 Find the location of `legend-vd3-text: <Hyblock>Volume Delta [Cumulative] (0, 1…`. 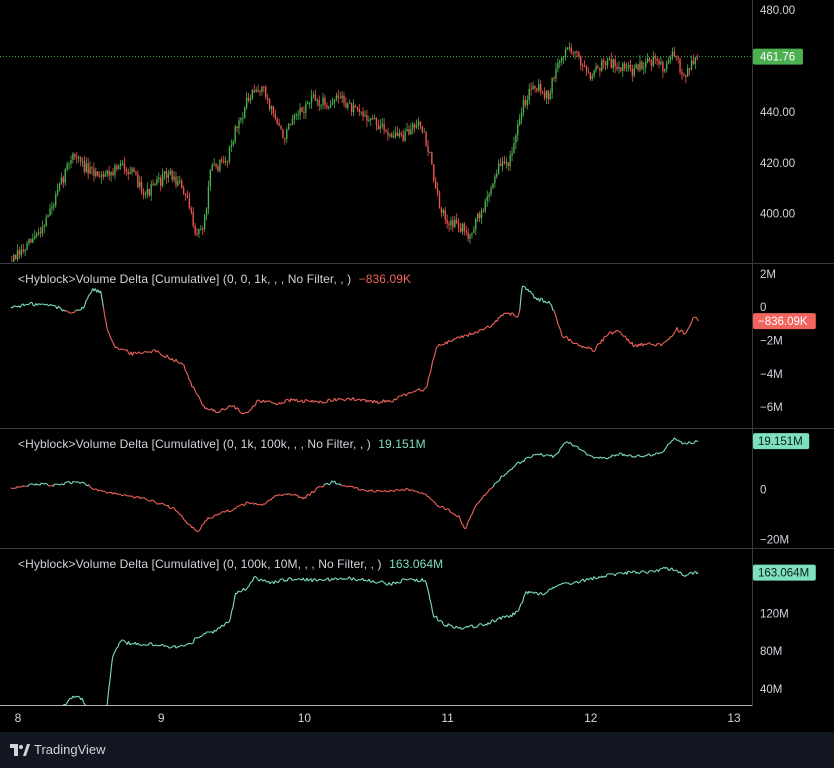

legend-vd3-text: <Hyblock>Volume Delta [Cumulative] (0, 1… is located at coordinates (200, 564).